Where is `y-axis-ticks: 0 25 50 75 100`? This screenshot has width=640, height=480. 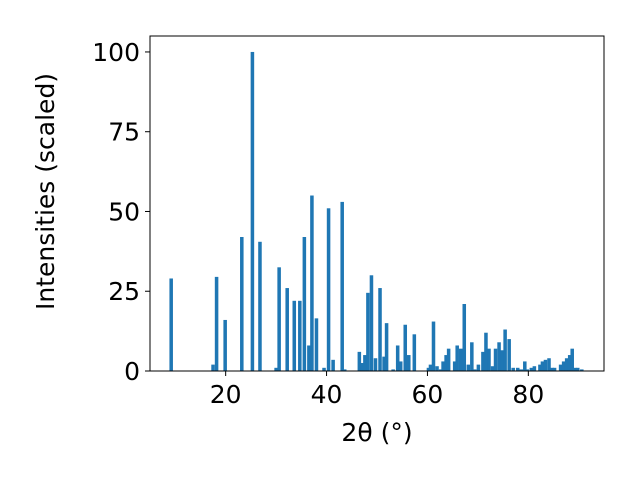 y-axis-ticks: 0 25 50 75 100 is located at coordinates (121, 212).